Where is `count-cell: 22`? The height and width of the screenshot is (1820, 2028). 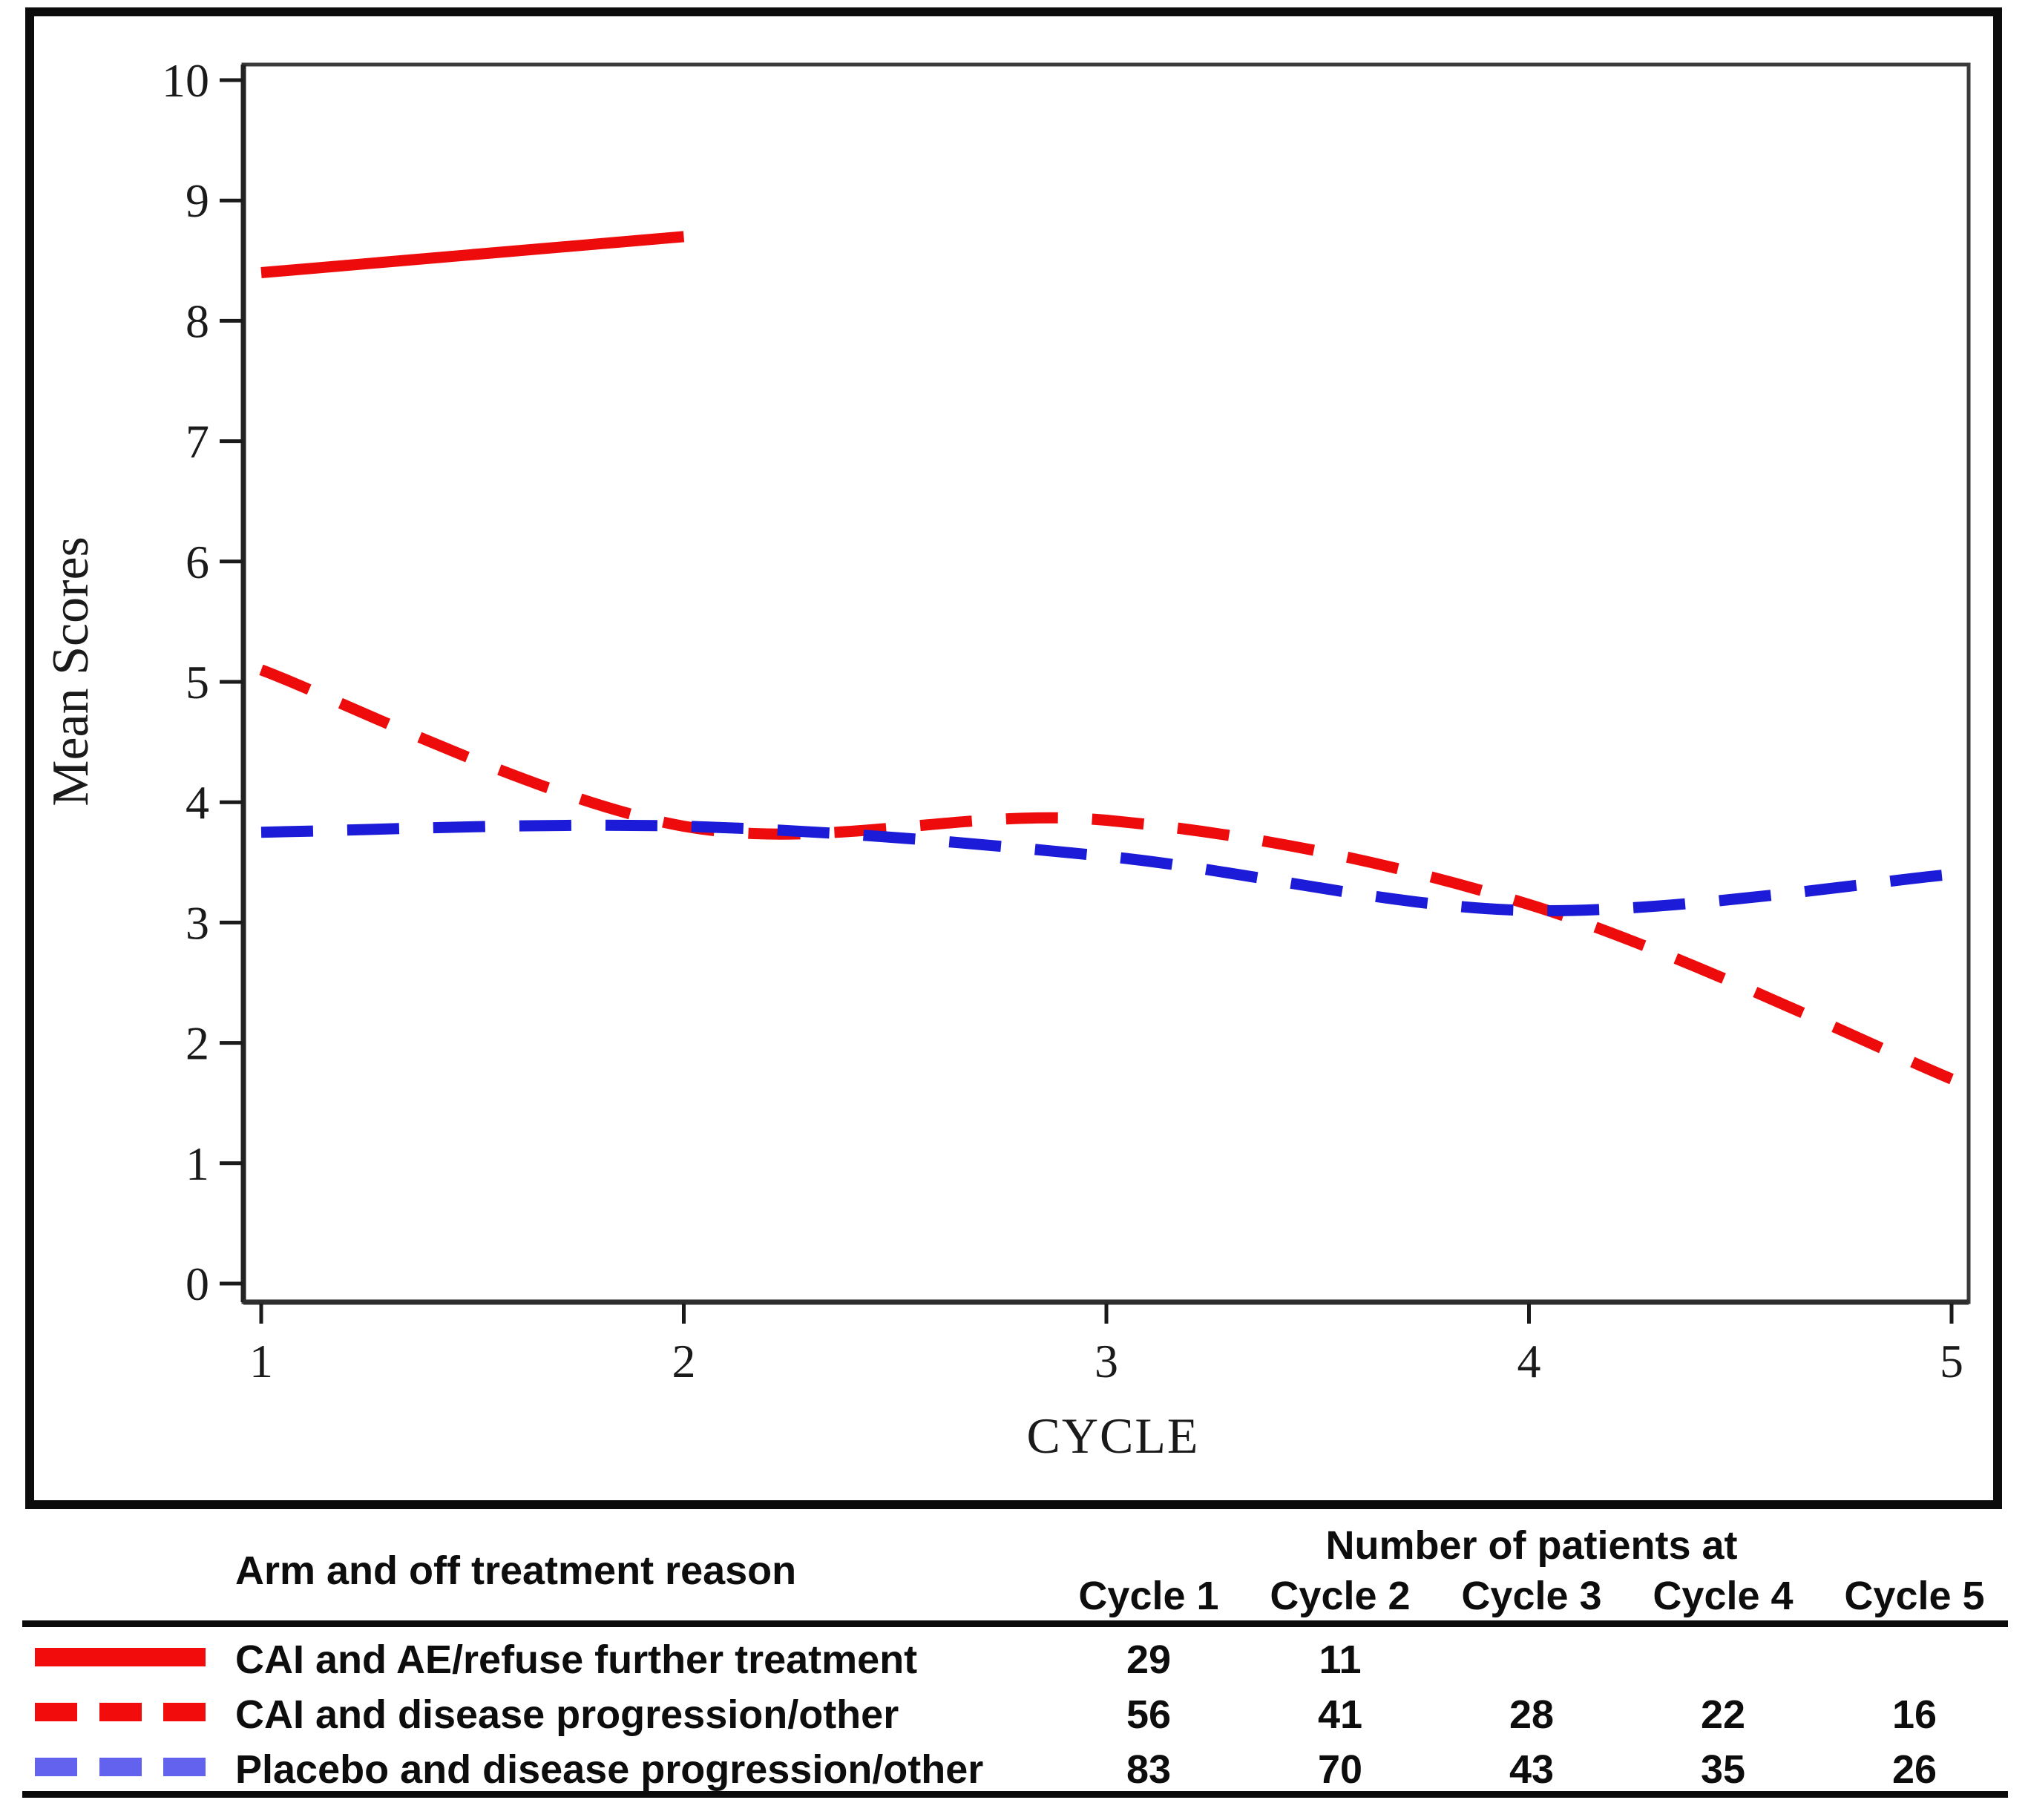
count-cell: 22 is located at coordinates (1723, 1715).